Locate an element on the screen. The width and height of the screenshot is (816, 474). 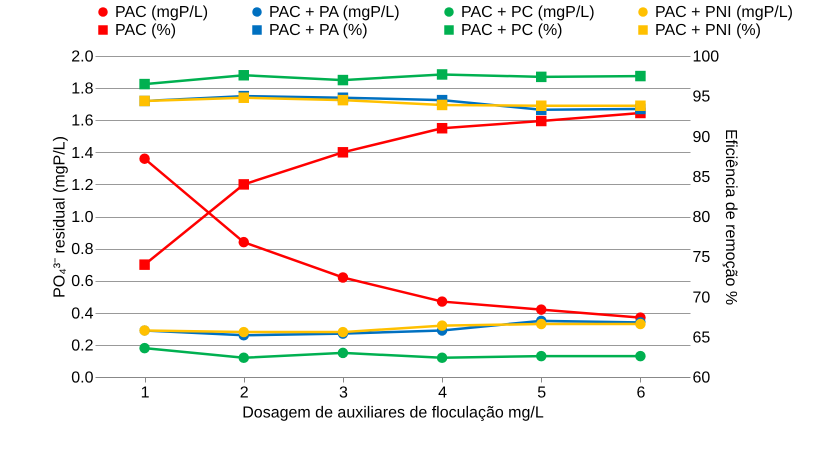
y2-tick-label: 75 is located at coordinates (701, 257).